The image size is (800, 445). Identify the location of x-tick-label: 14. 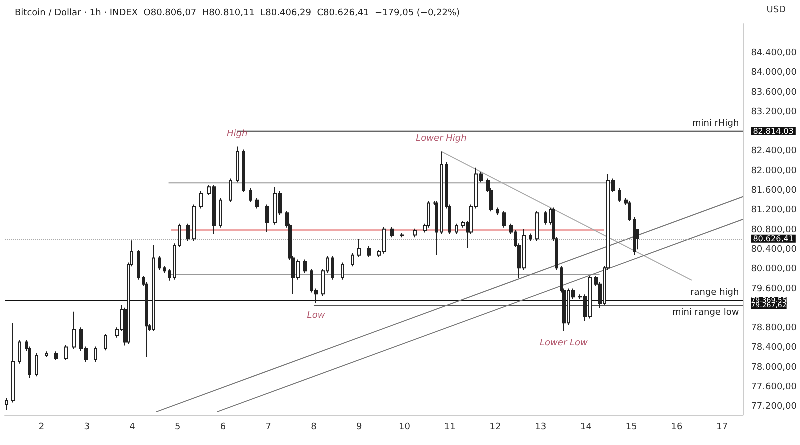
(586, 427).